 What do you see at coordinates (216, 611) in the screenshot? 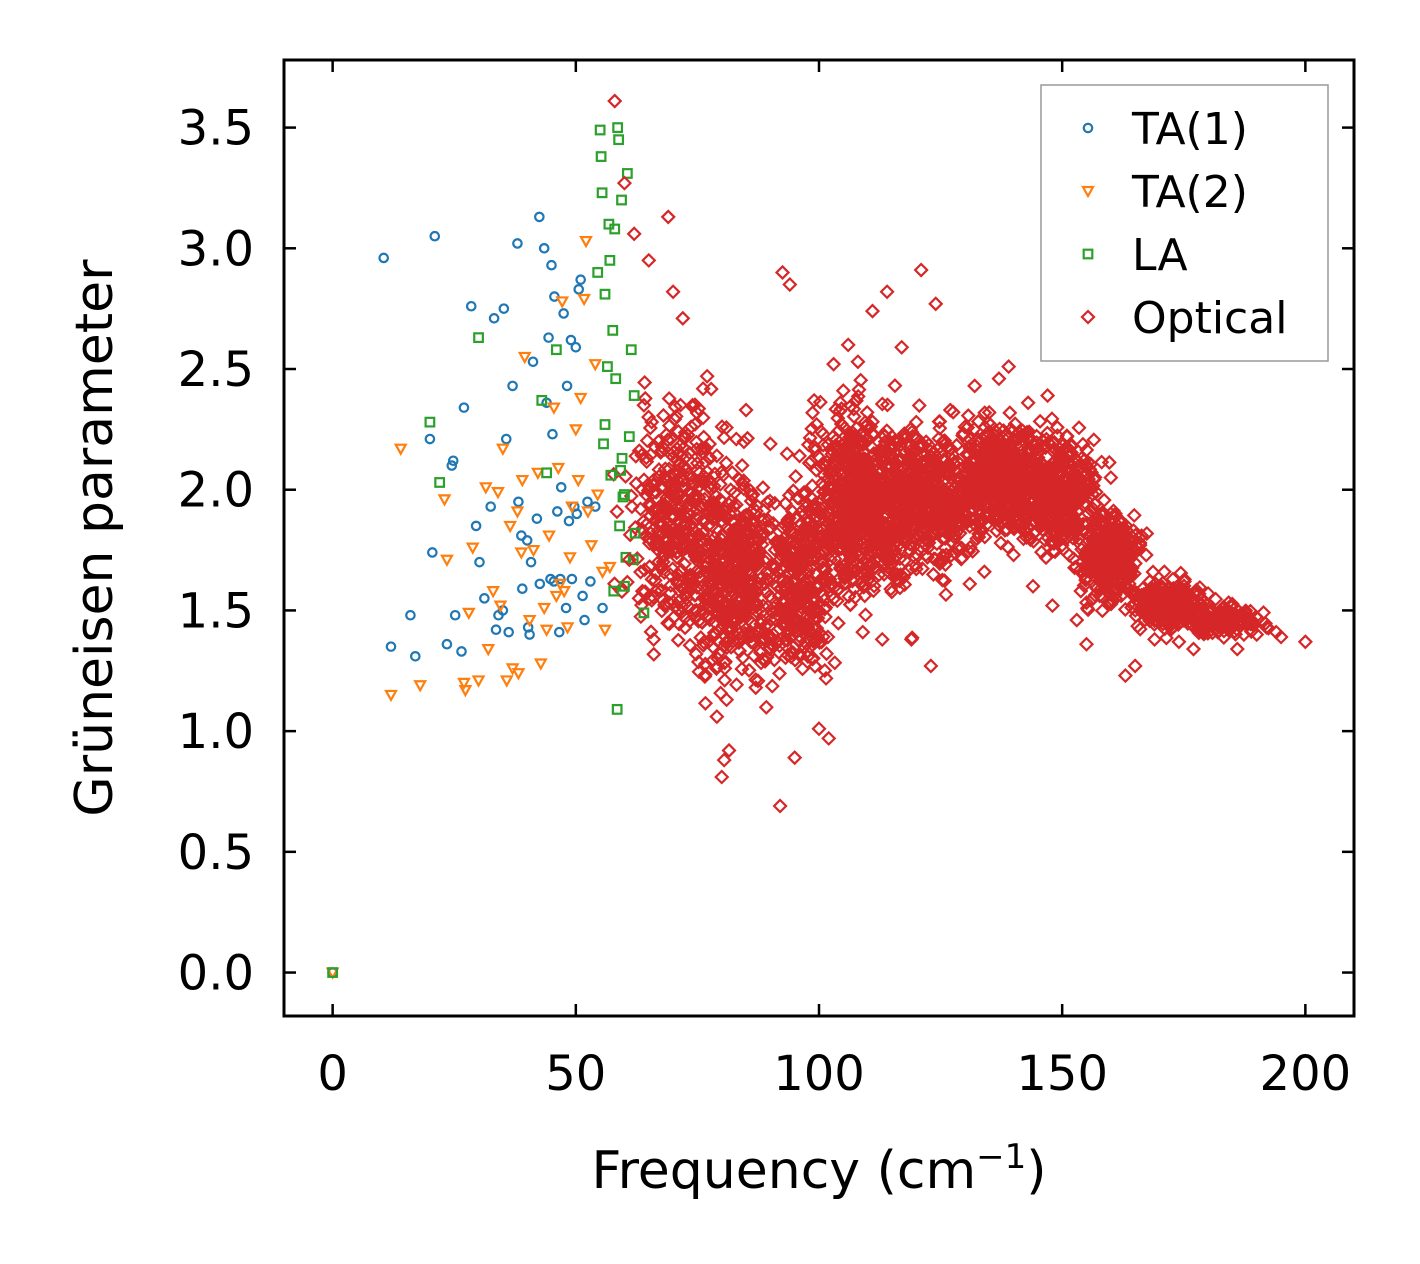
I see `y-tick-label: 1.5` at bounding box center [216, 611].